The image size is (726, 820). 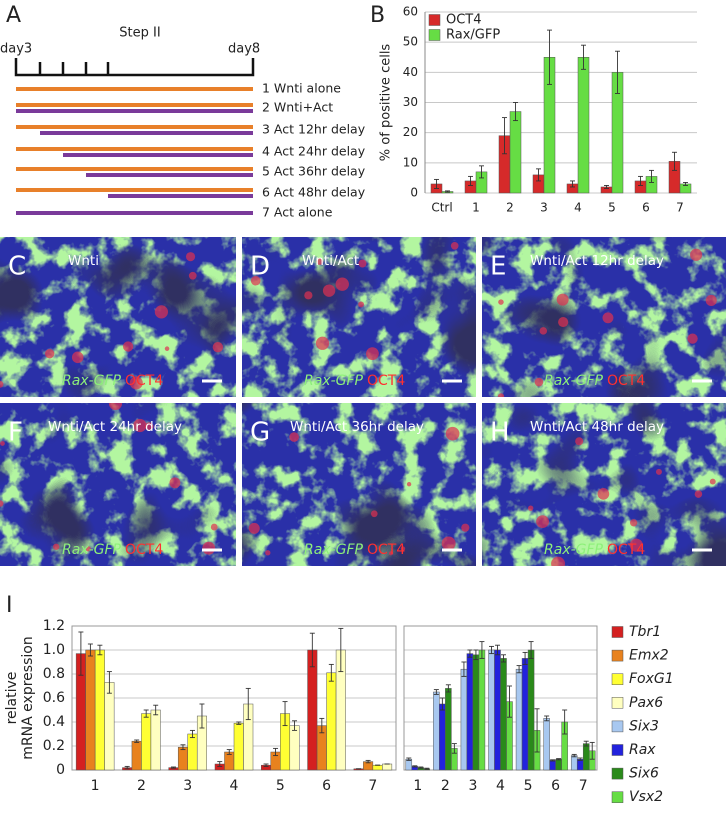 What do you see at coordinates (464, 20) in the screenshot?
I see `legend-label: OCT4` at bounding box center [464, 20].